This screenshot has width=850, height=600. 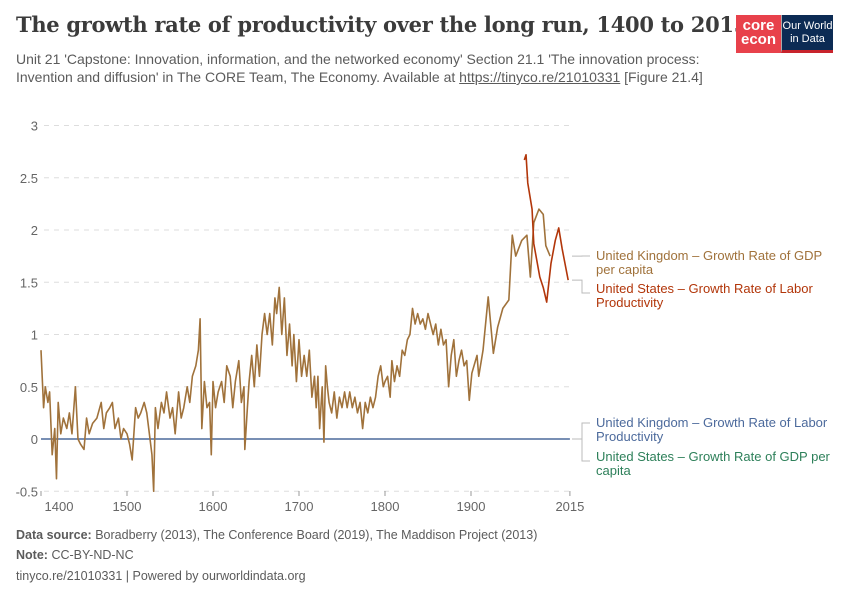 I want to click on logo-text: core, so click(x=758, y=25).